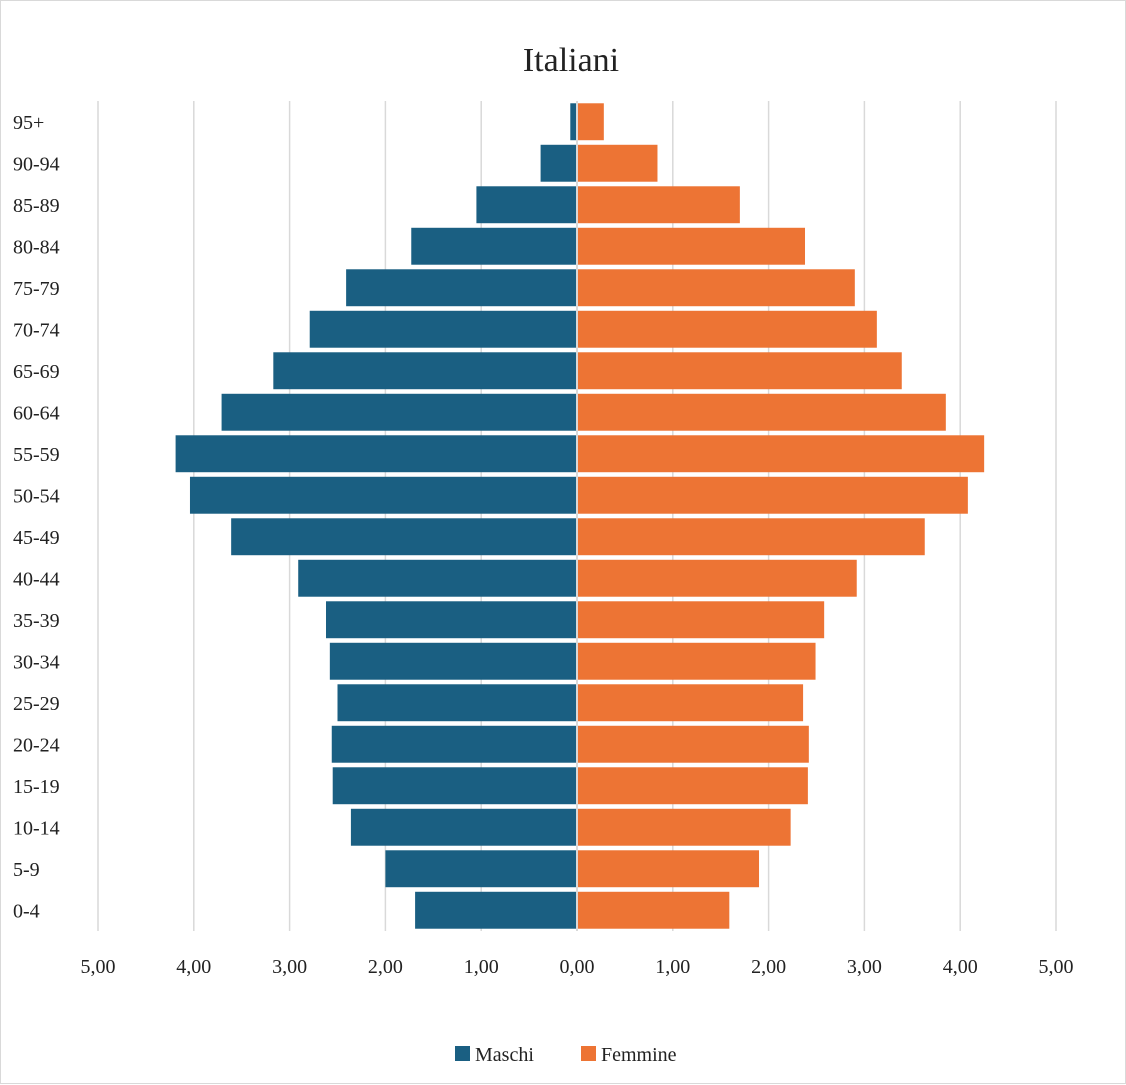  Describe the element at coordinates (36, 372) in the screenshot. I see `category-label: 65-69` at that location.